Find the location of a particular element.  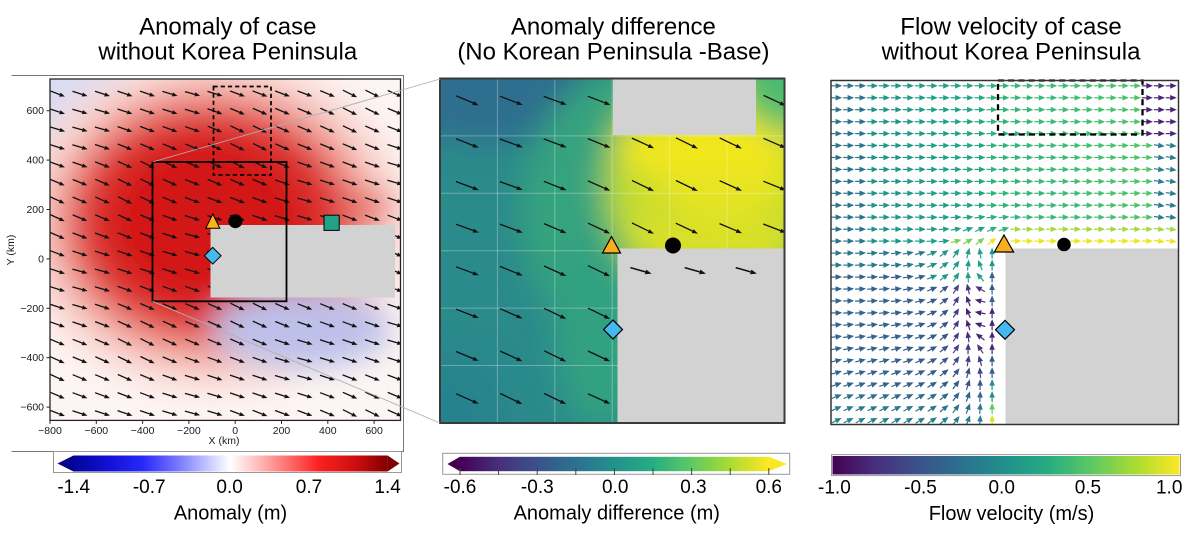

svg-text: 1.0 is located at coordinates (1169, 488).